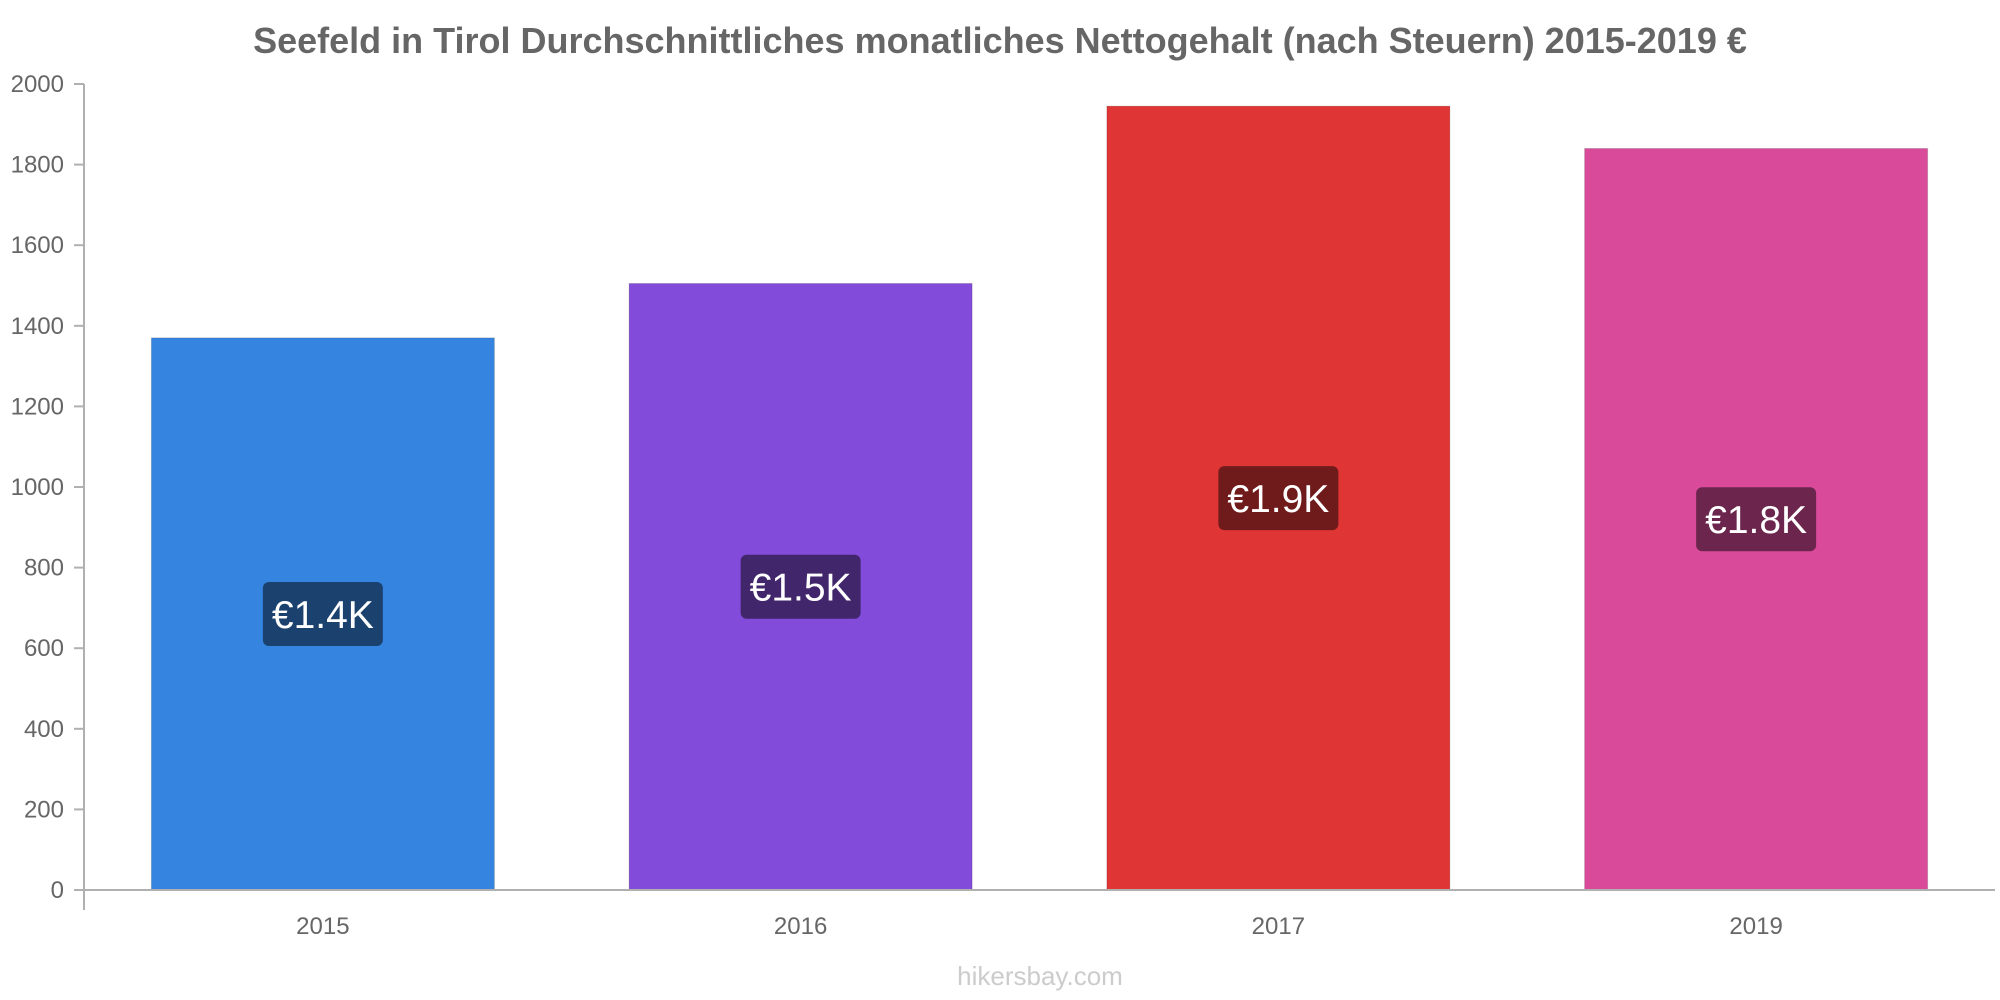 Image resolution: width=2000 pixels, height=1000 pixels. Describe the element at coordinates (44, 568) in the screenshot. I see `y-tick-label: 800` at that location.